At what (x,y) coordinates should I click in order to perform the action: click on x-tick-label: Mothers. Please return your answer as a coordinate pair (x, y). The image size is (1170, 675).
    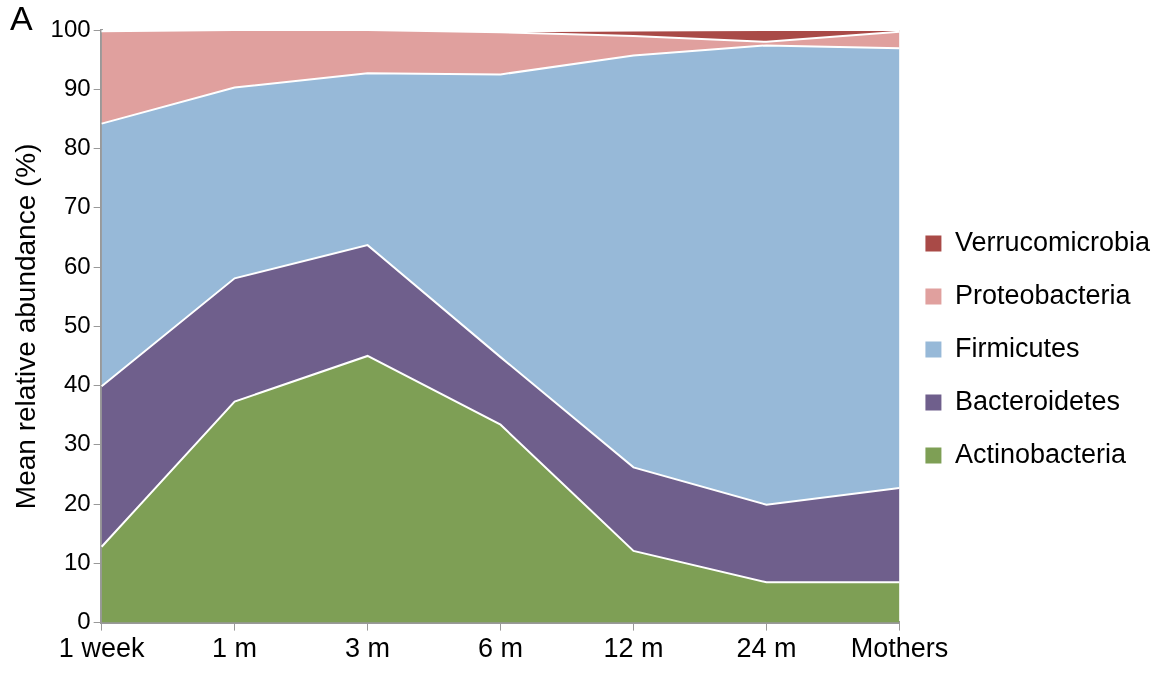
    Looking at the image, I should click on (899, 648).